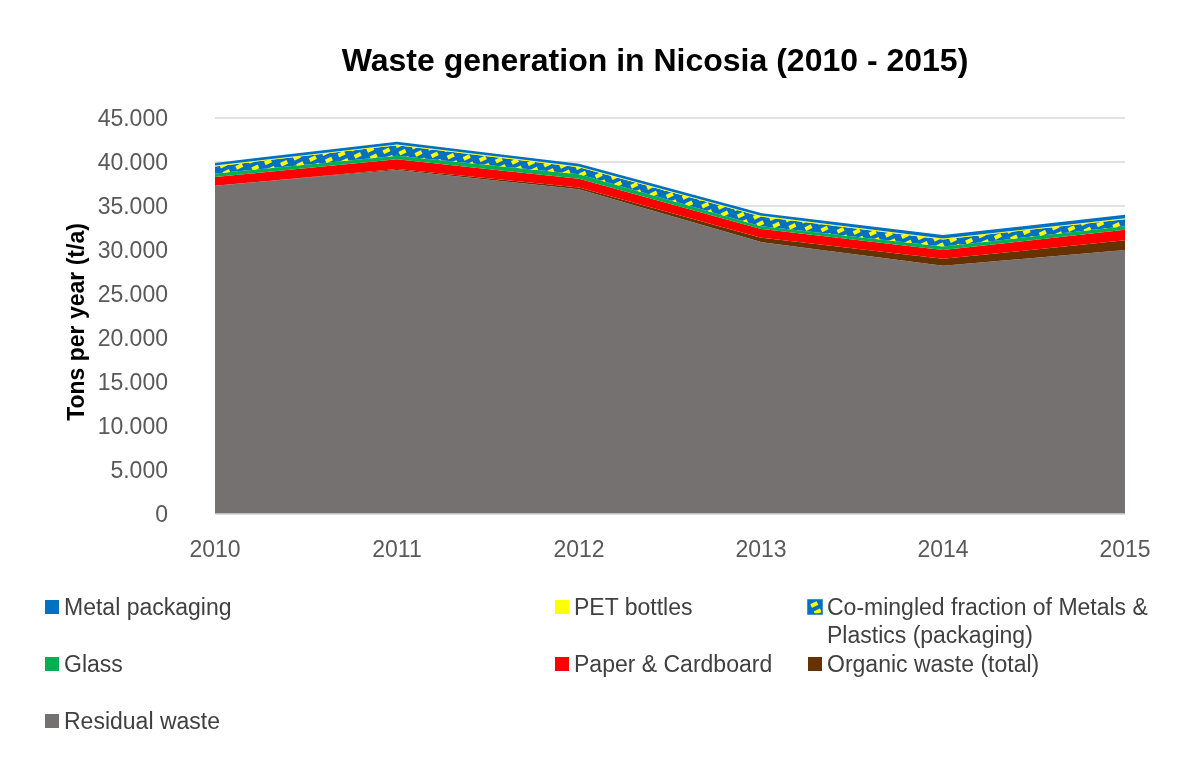 The width and height of the screenshot is (1202, 762). Describe the element at coordinates (148, 607) in the screenshot. I see `legend-label: Metal packaging` at that location.